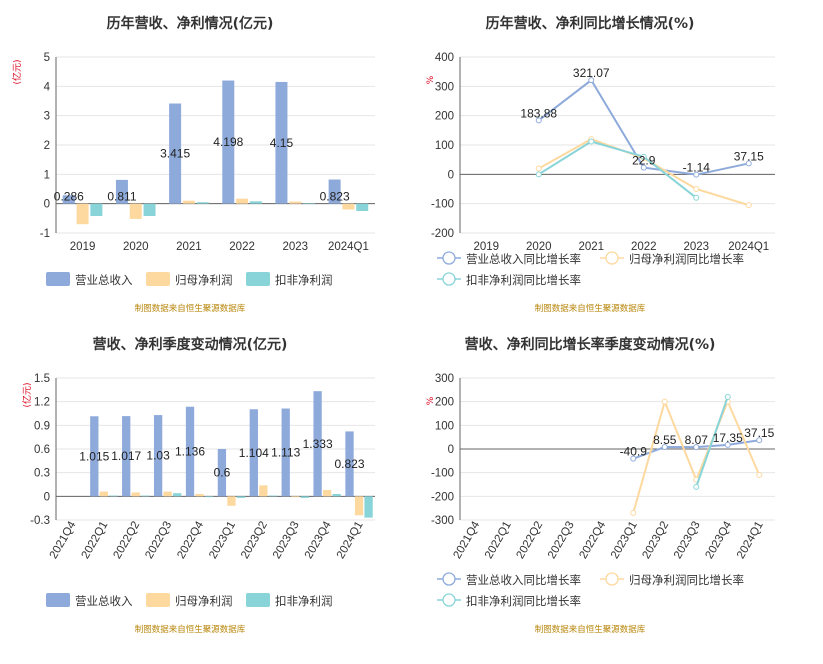 The height and width of the screenshot is (664, 823). I want to click on x-tick-label: 2023Q3, so click(687, 540).